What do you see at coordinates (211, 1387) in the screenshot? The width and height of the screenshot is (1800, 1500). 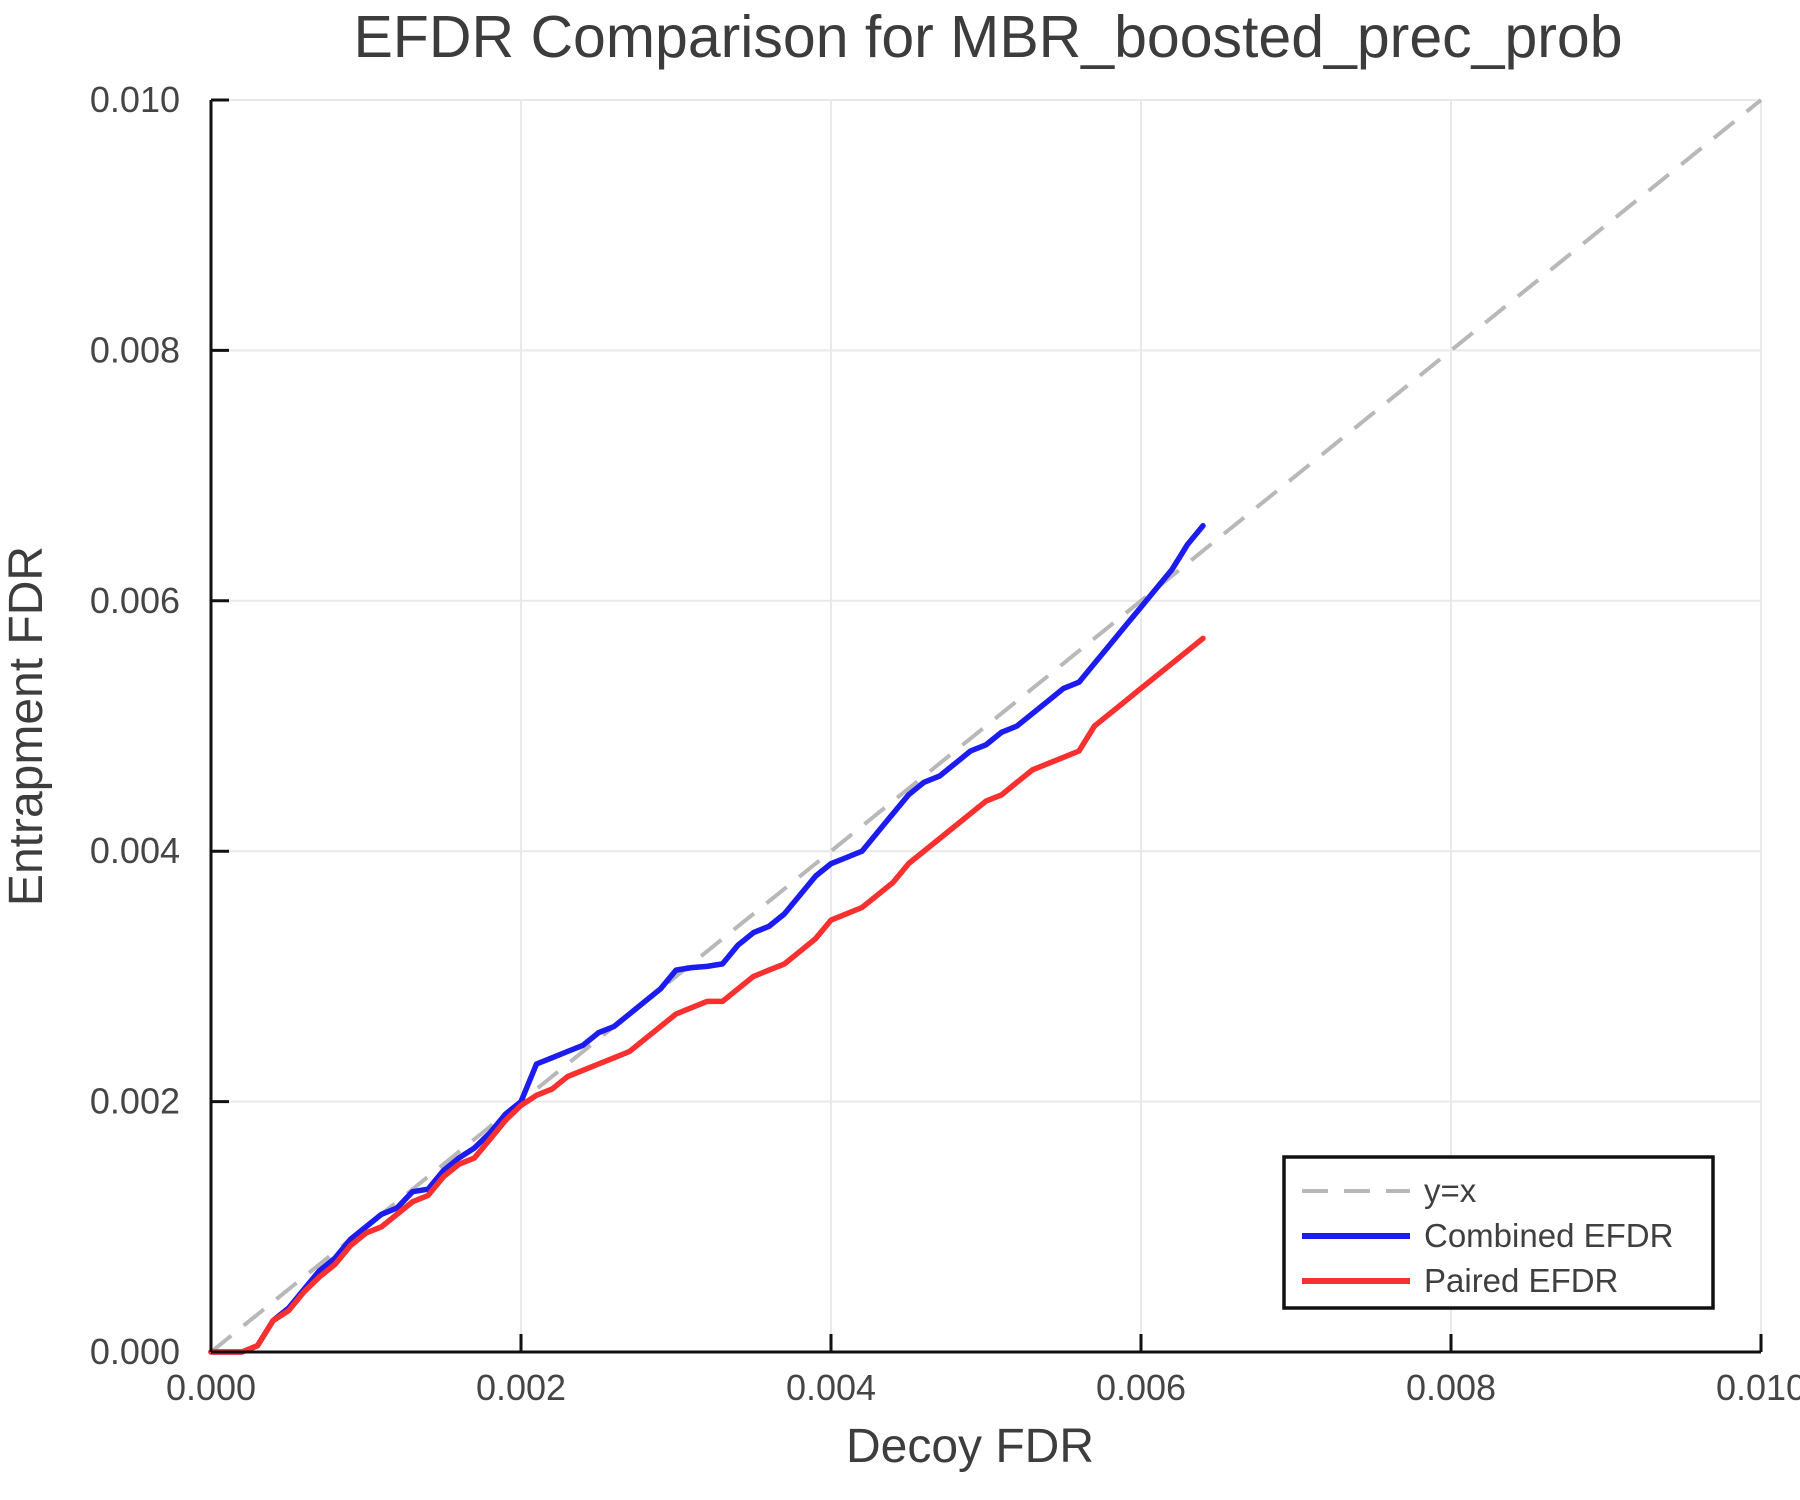 I see `x-tick-label: 0.000` at bounding box center [211, 1387].